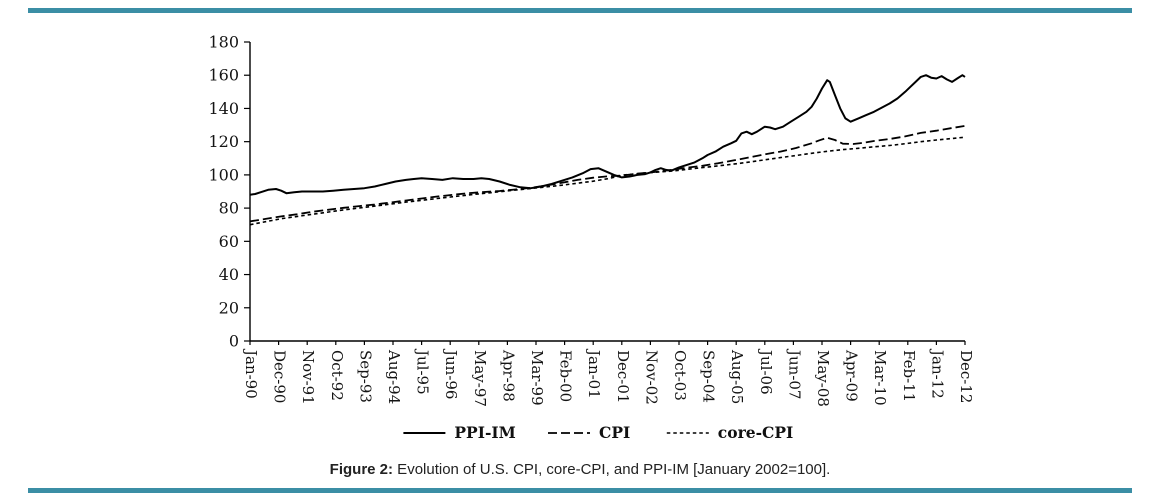  Describe the element at coordinates (337, 375) in the screenshot. I see `x-tick-label: Oct-92` at that location.